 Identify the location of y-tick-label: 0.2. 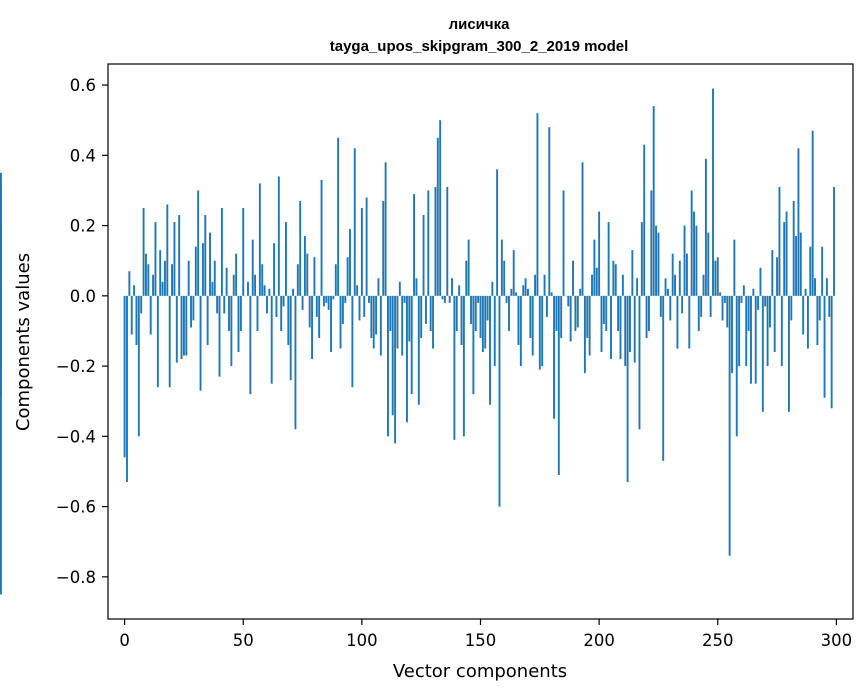
(83, 226).